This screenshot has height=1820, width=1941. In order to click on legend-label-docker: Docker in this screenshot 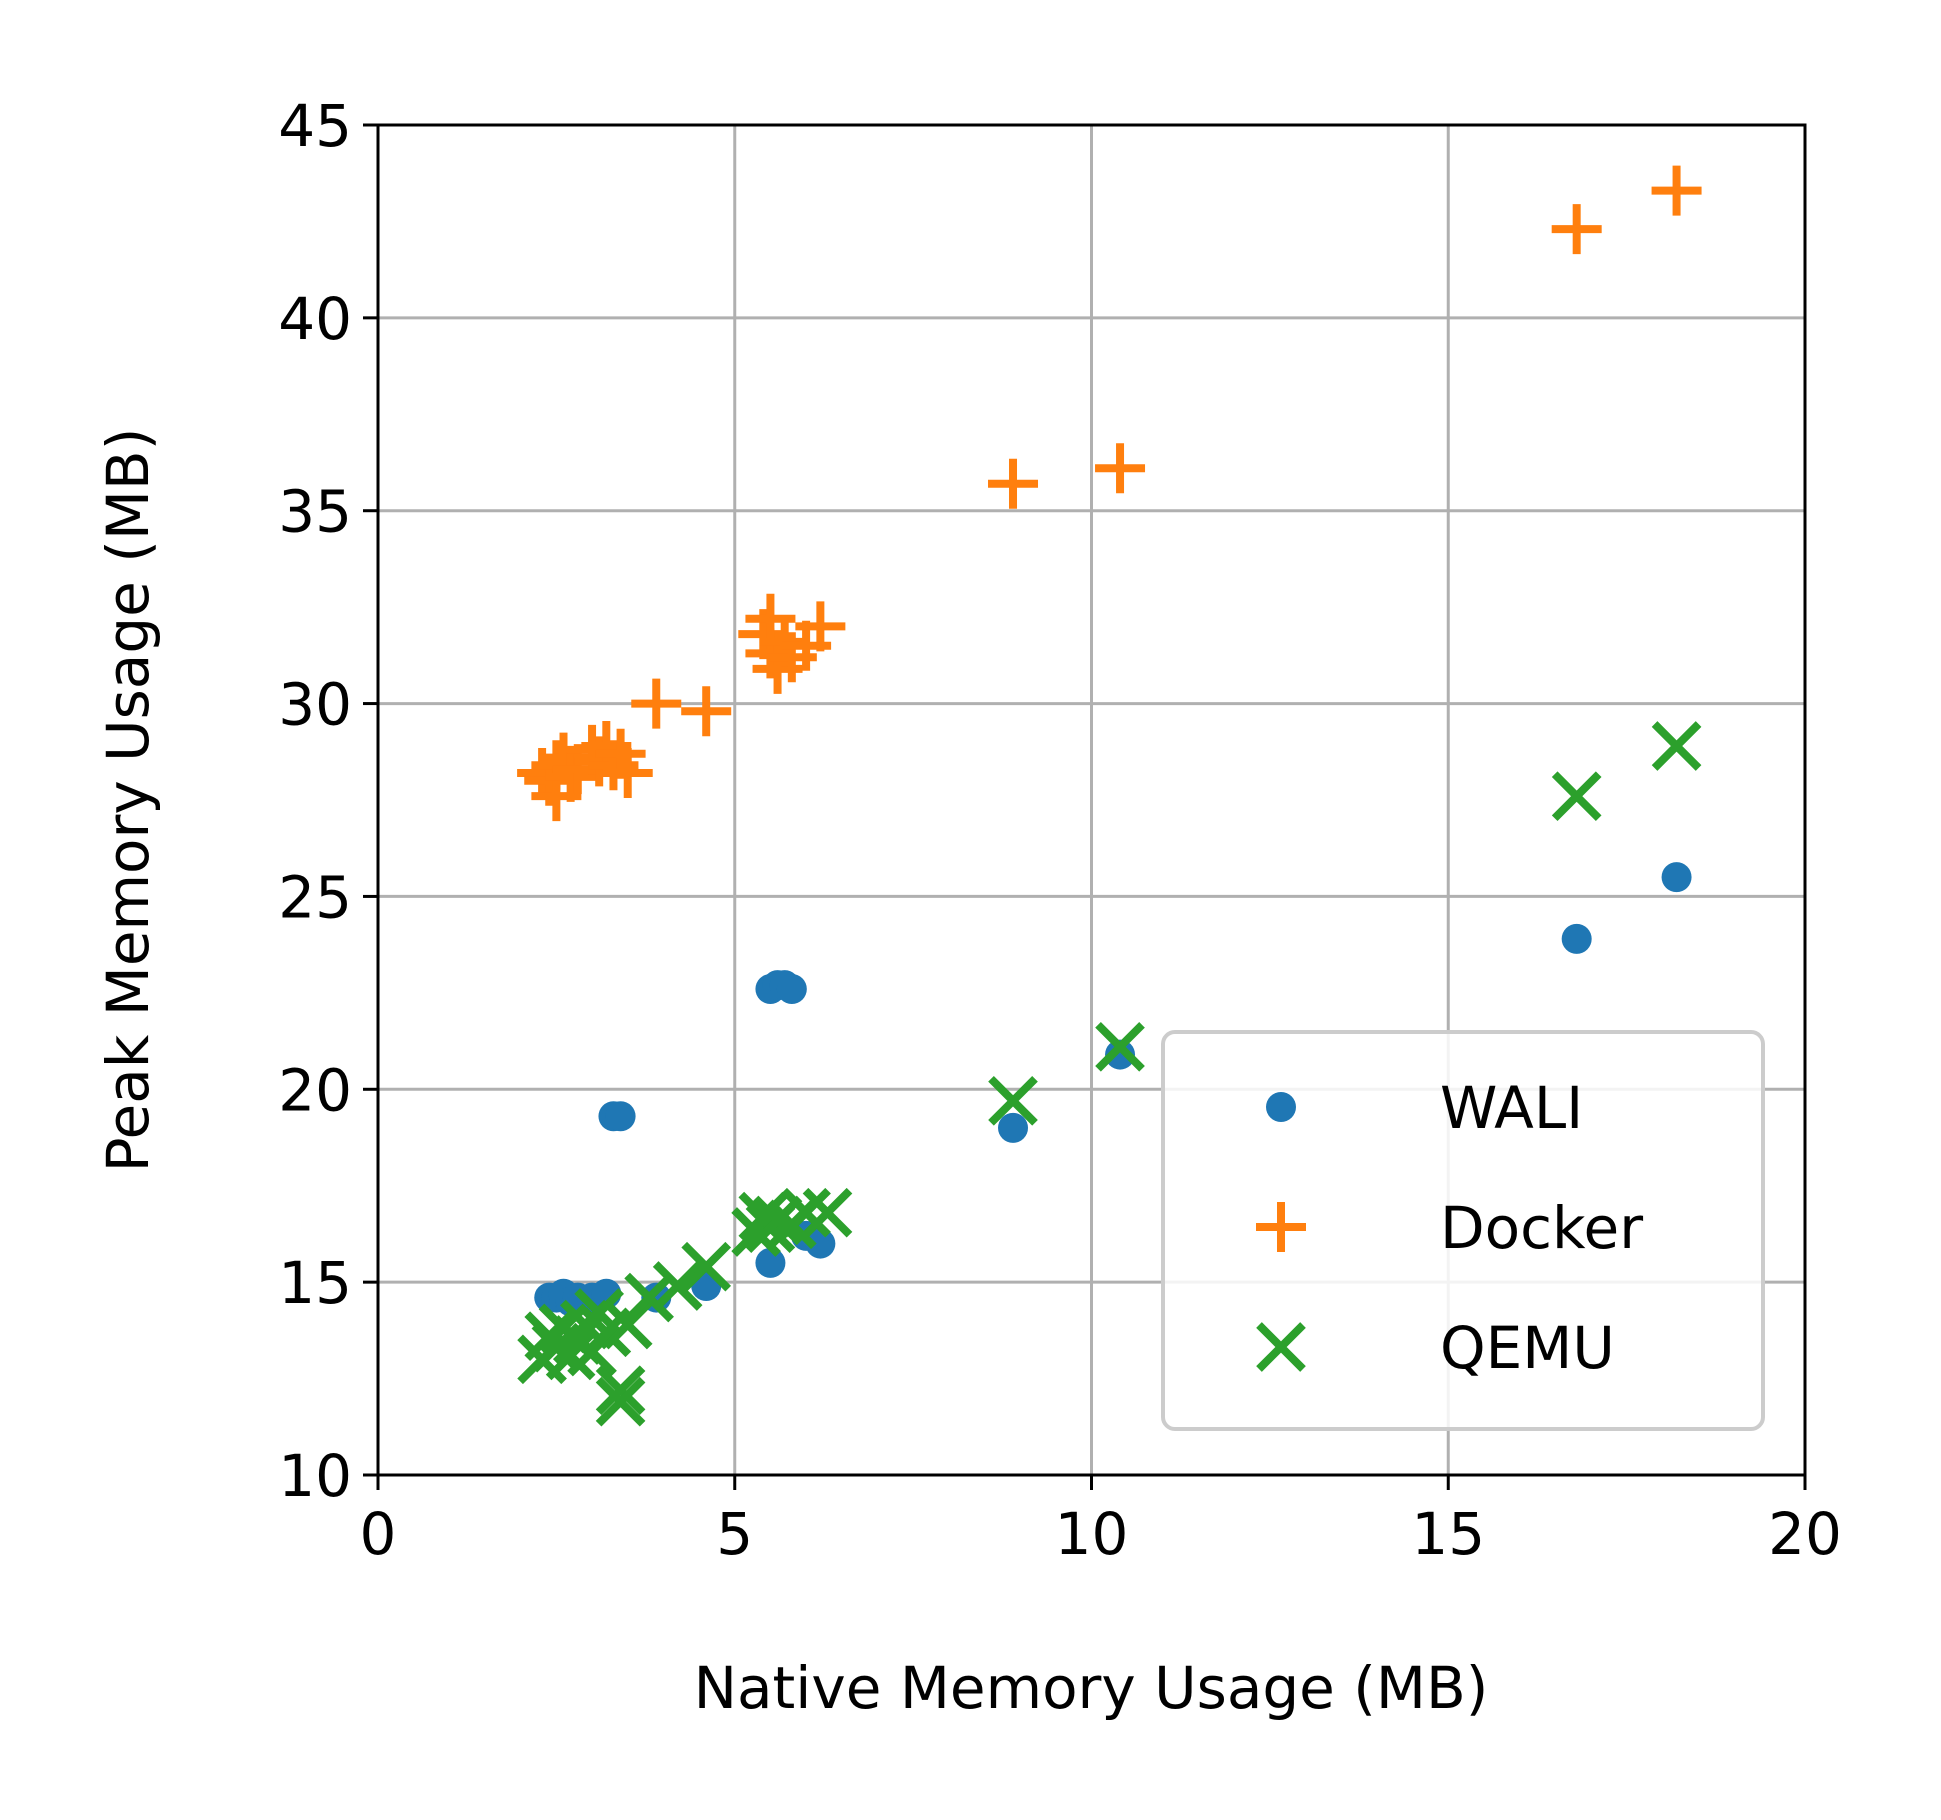, I will do `click(1541, 1228)`.